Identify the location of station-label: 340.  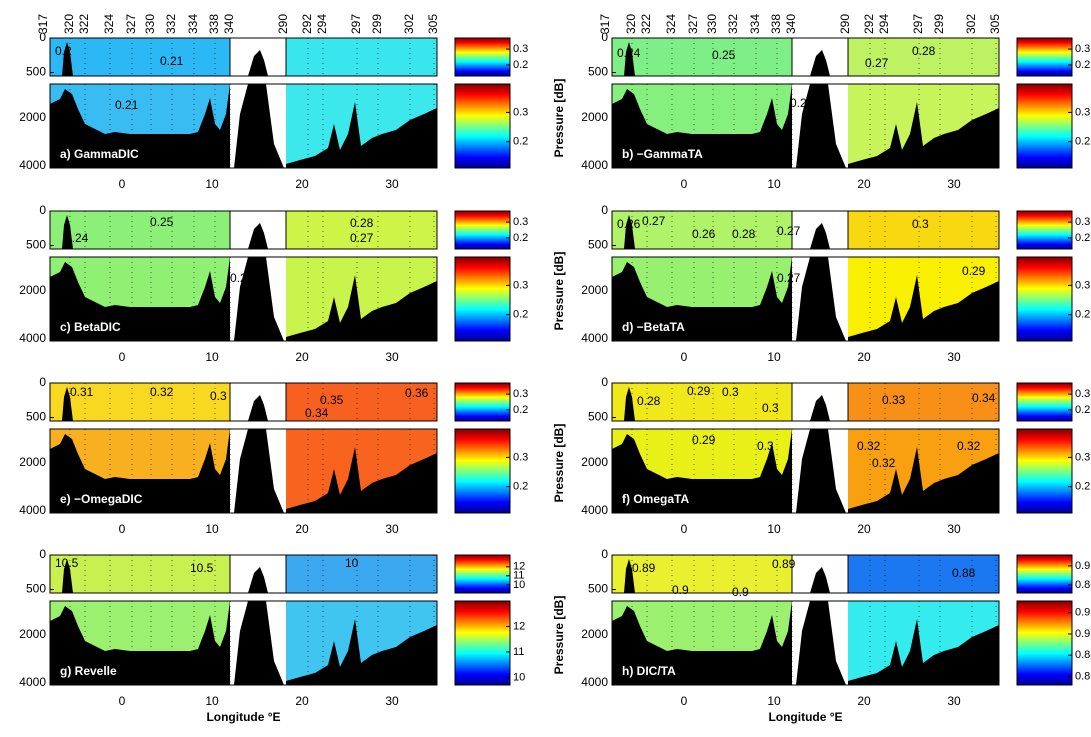
(229, 24).